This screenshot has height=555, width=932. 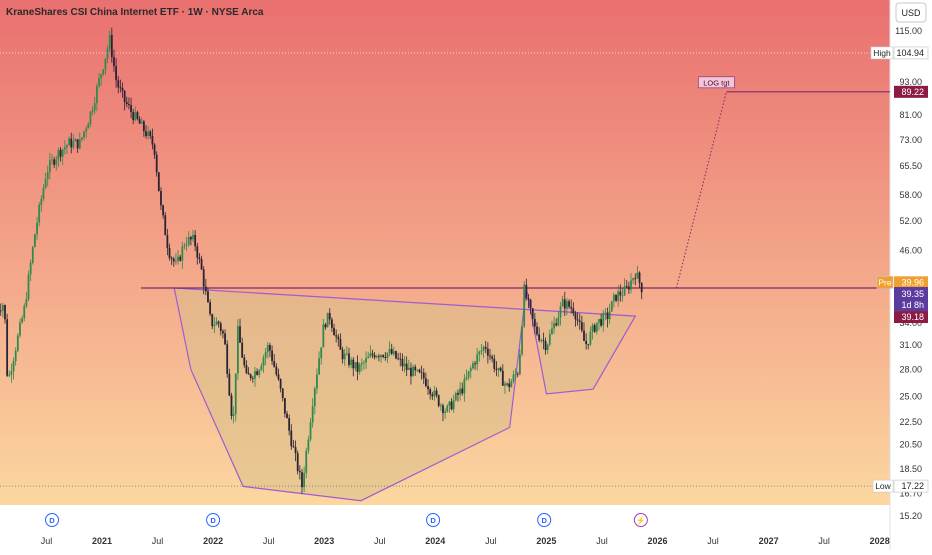 What do you see at coordinates (911, 53) in the screenshot?
I see `high-value-badge-bg` at bounding box center [911, 53].